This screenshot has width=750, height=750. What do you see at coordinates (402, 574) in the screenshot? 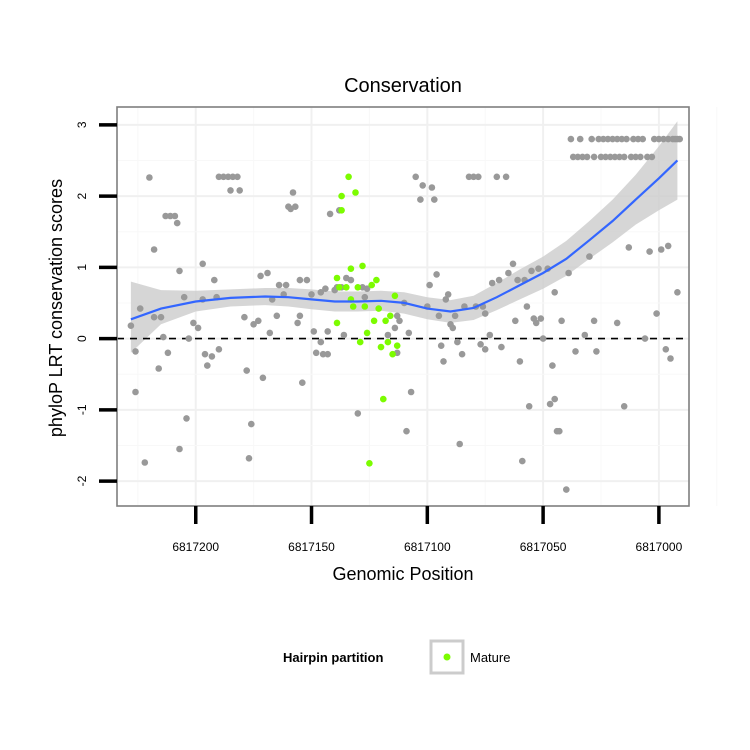
I see `x-axis-title: Genomic Position` at bounding box center [402, 574].